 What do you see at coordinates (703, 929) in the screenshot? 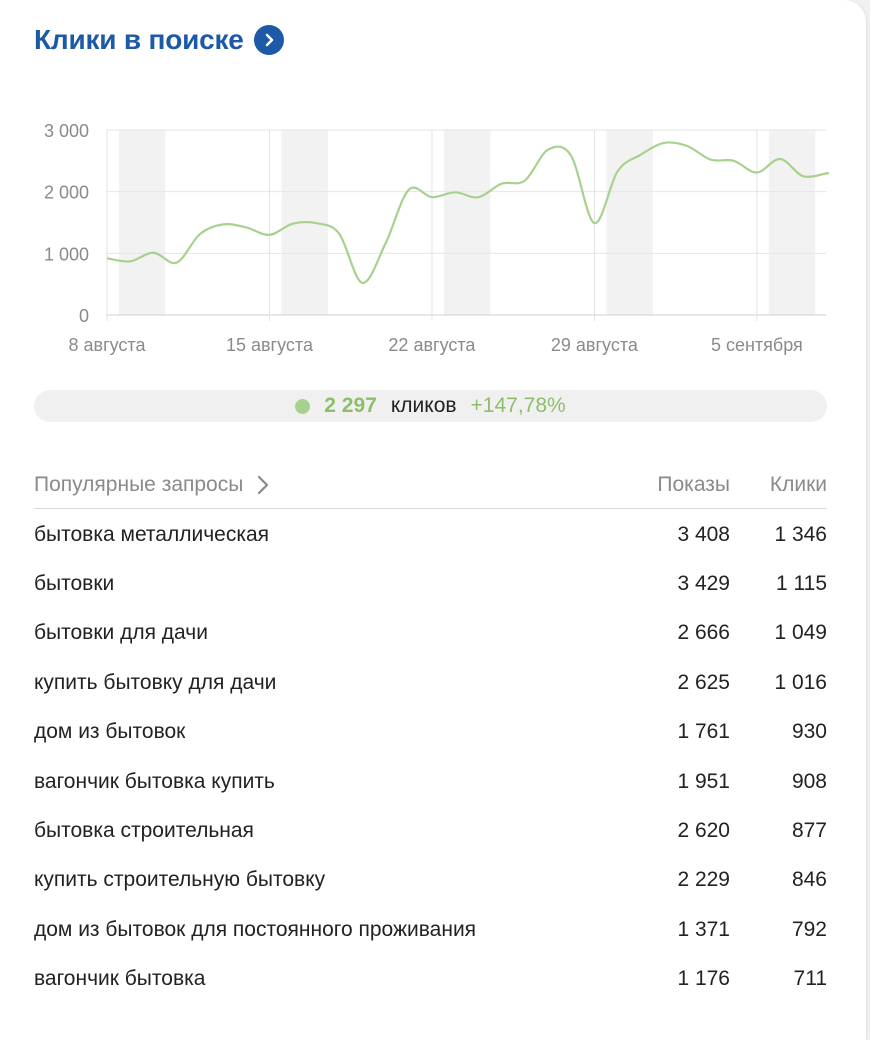
I see `impressions-value: 1 371` at bounding box center [703, 929].